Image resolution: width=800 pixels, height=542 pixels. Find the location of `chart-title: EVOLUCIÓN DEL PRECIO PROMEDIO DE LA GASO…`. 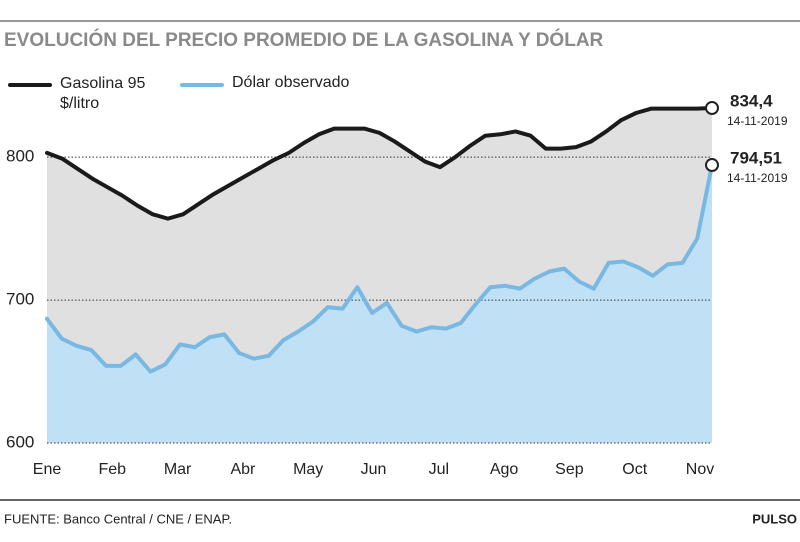

chart-title: EVOLUCIÓN DEL PRECIO PROMEDIO DE LA GASO… is located at coordinates (304, 40).